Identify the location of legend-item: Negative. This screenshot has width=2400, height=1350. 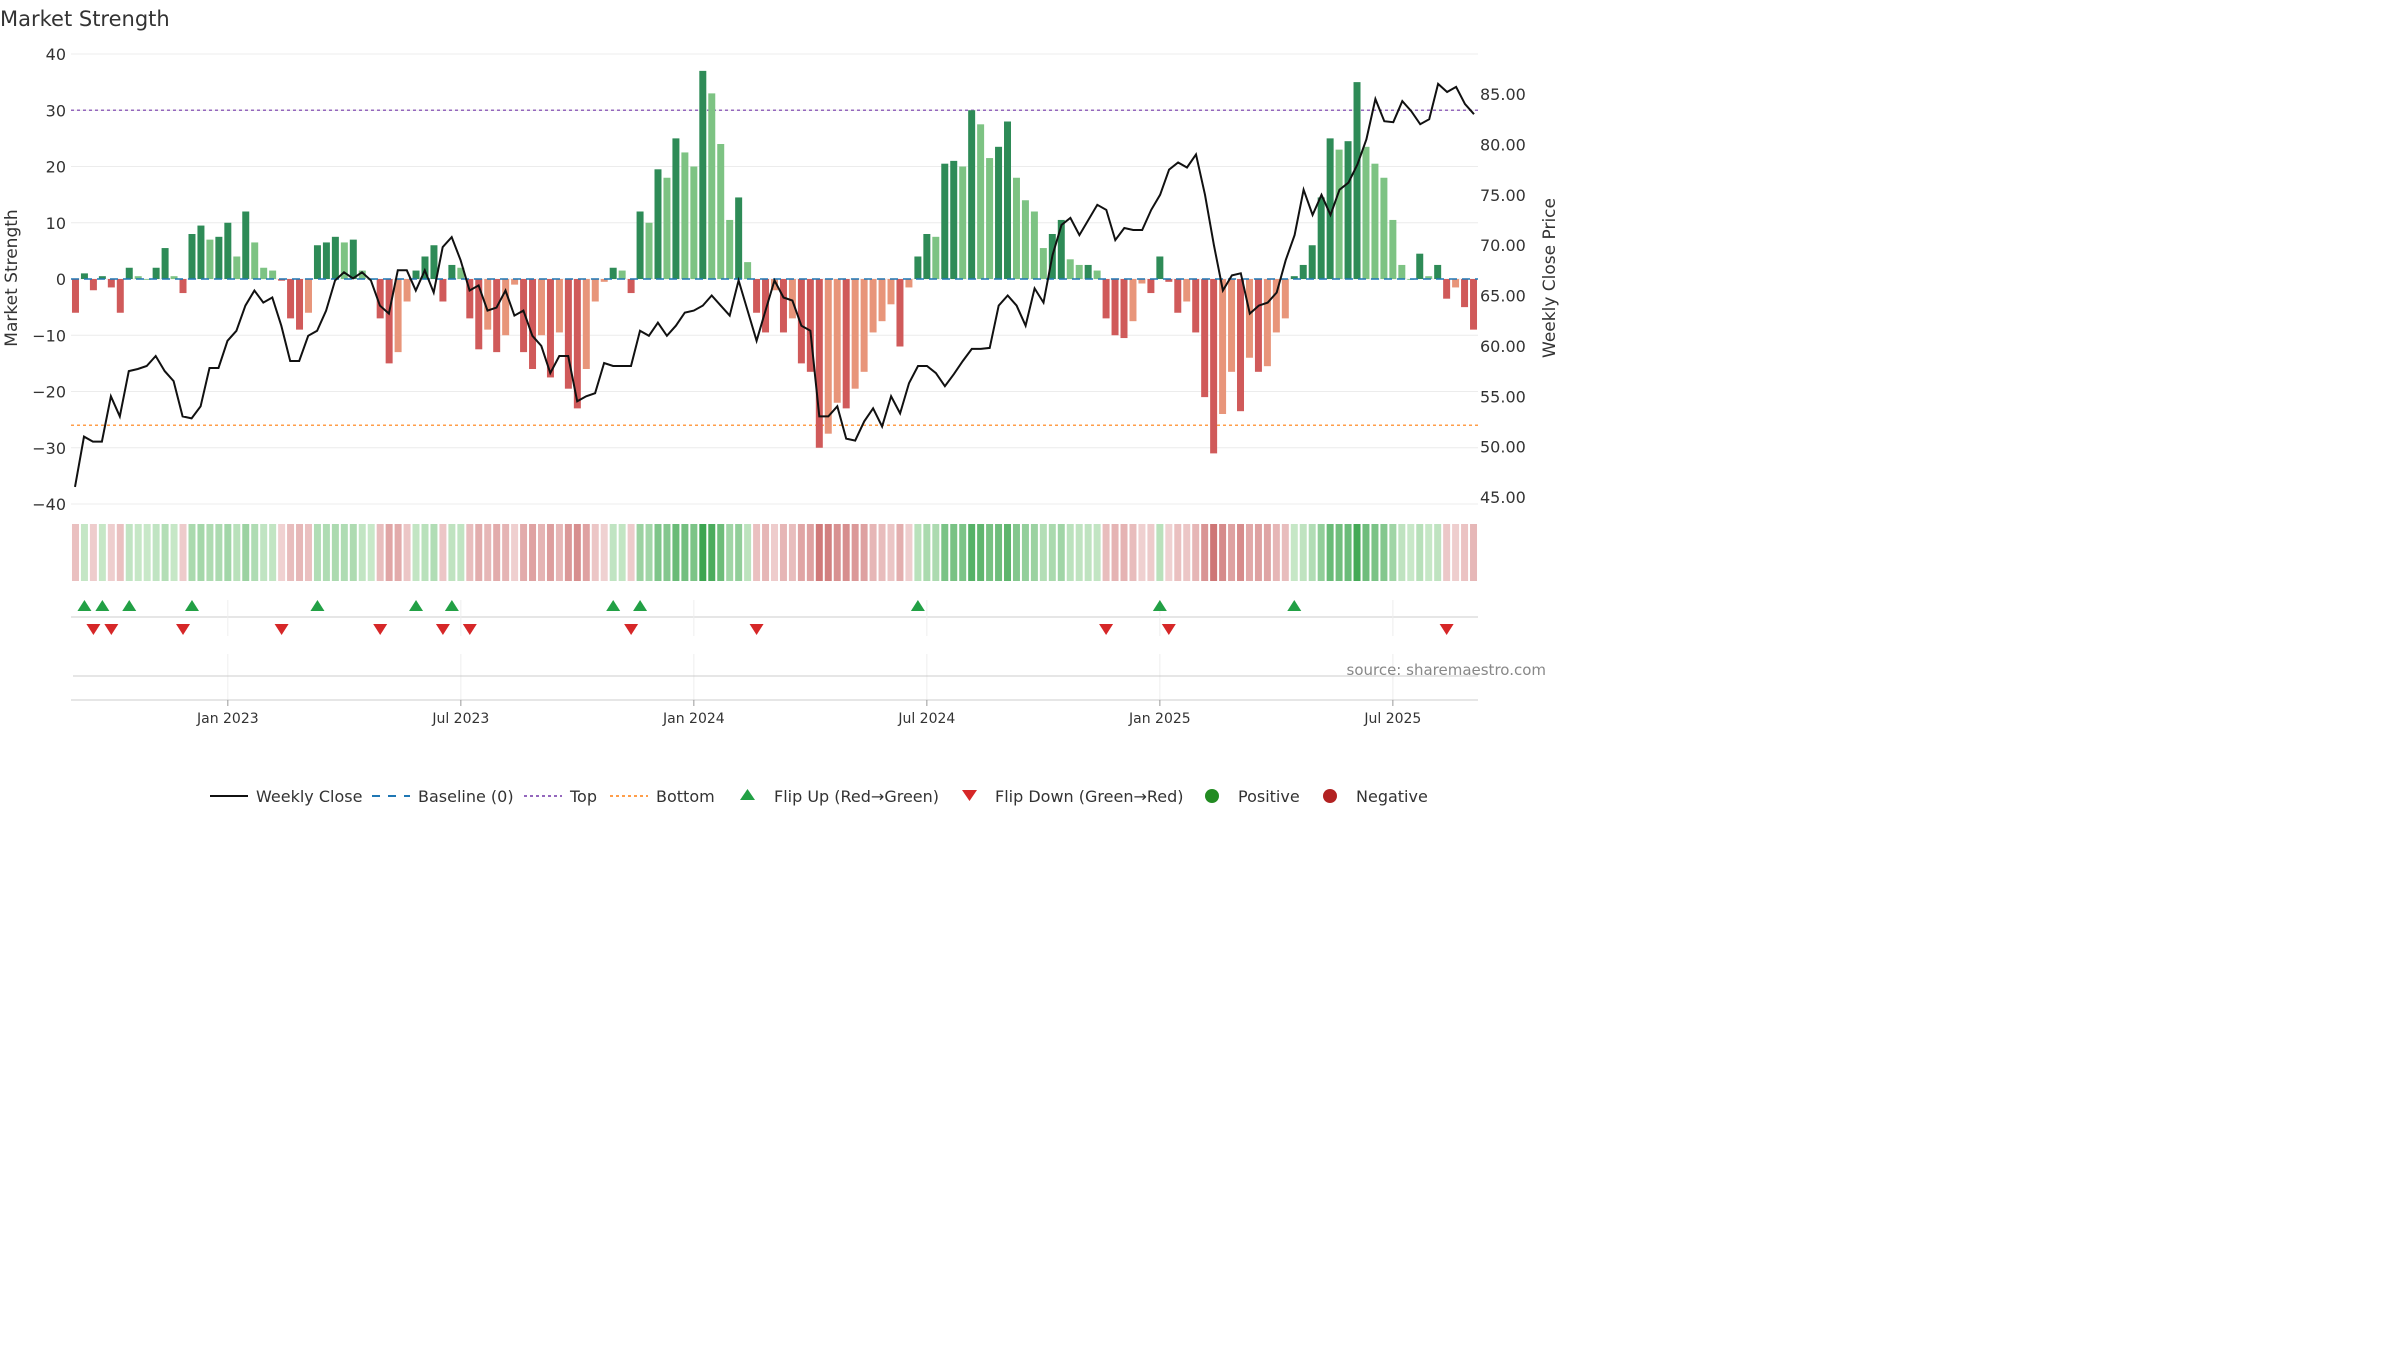
(1375, 796).